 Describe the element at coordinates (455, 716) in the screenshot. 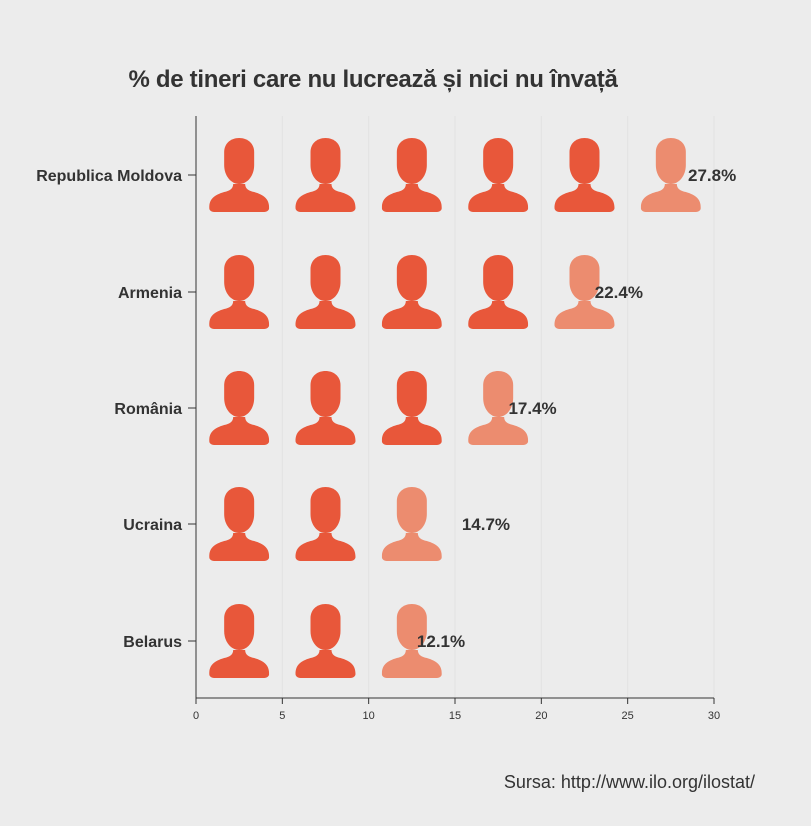

I see `x-tick-label: 15` at that location.